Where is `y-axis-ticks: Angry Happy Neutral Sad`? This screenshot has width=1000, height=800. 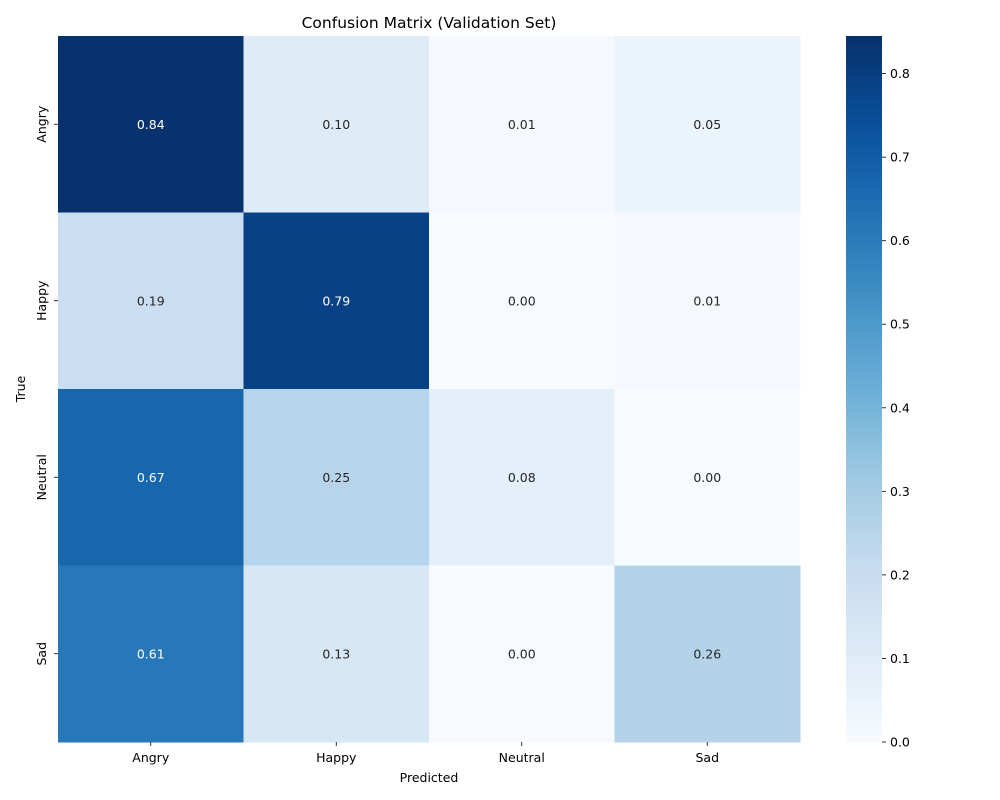
y-axis-ticks: Angry Happy Neutral Sad is located at coordinates (46, 385).